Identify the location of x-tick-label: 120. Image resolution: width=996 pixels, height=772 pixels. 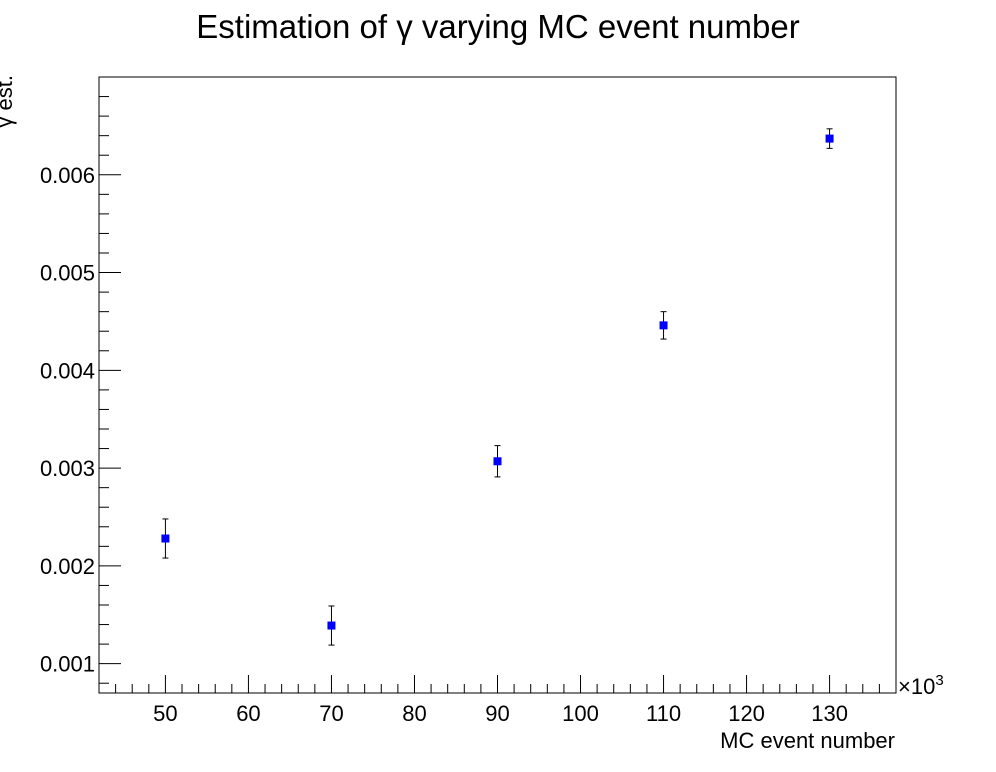
(746, 713).